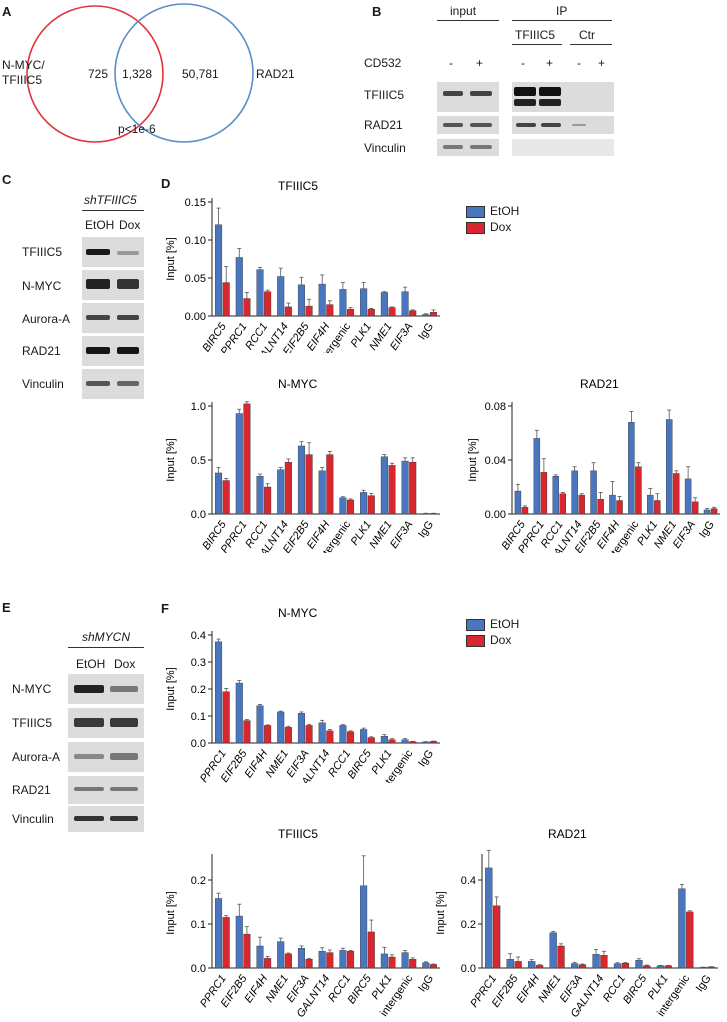  Describe the element at coordinates (195, 203) in the screenshot. I see `y-tick-label: 0.15` at that location.